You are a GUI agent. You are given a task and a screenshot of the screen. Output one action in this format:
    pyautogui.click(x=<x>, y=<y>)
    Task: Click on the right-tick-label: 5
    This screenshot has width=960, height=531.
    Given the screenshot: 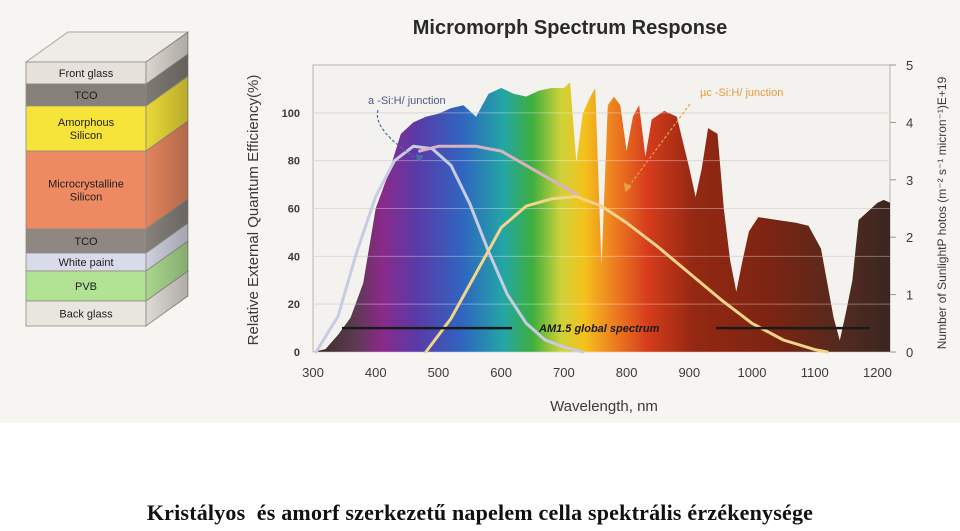 What is the action you would take?
    pyautogui.click(x=909, y=65)
    